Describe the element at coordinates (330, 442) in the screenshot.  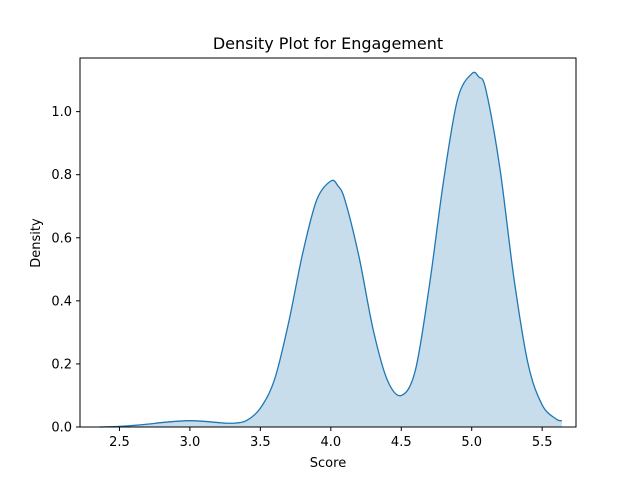
I see `x-tick-label: 4.0` at that location.